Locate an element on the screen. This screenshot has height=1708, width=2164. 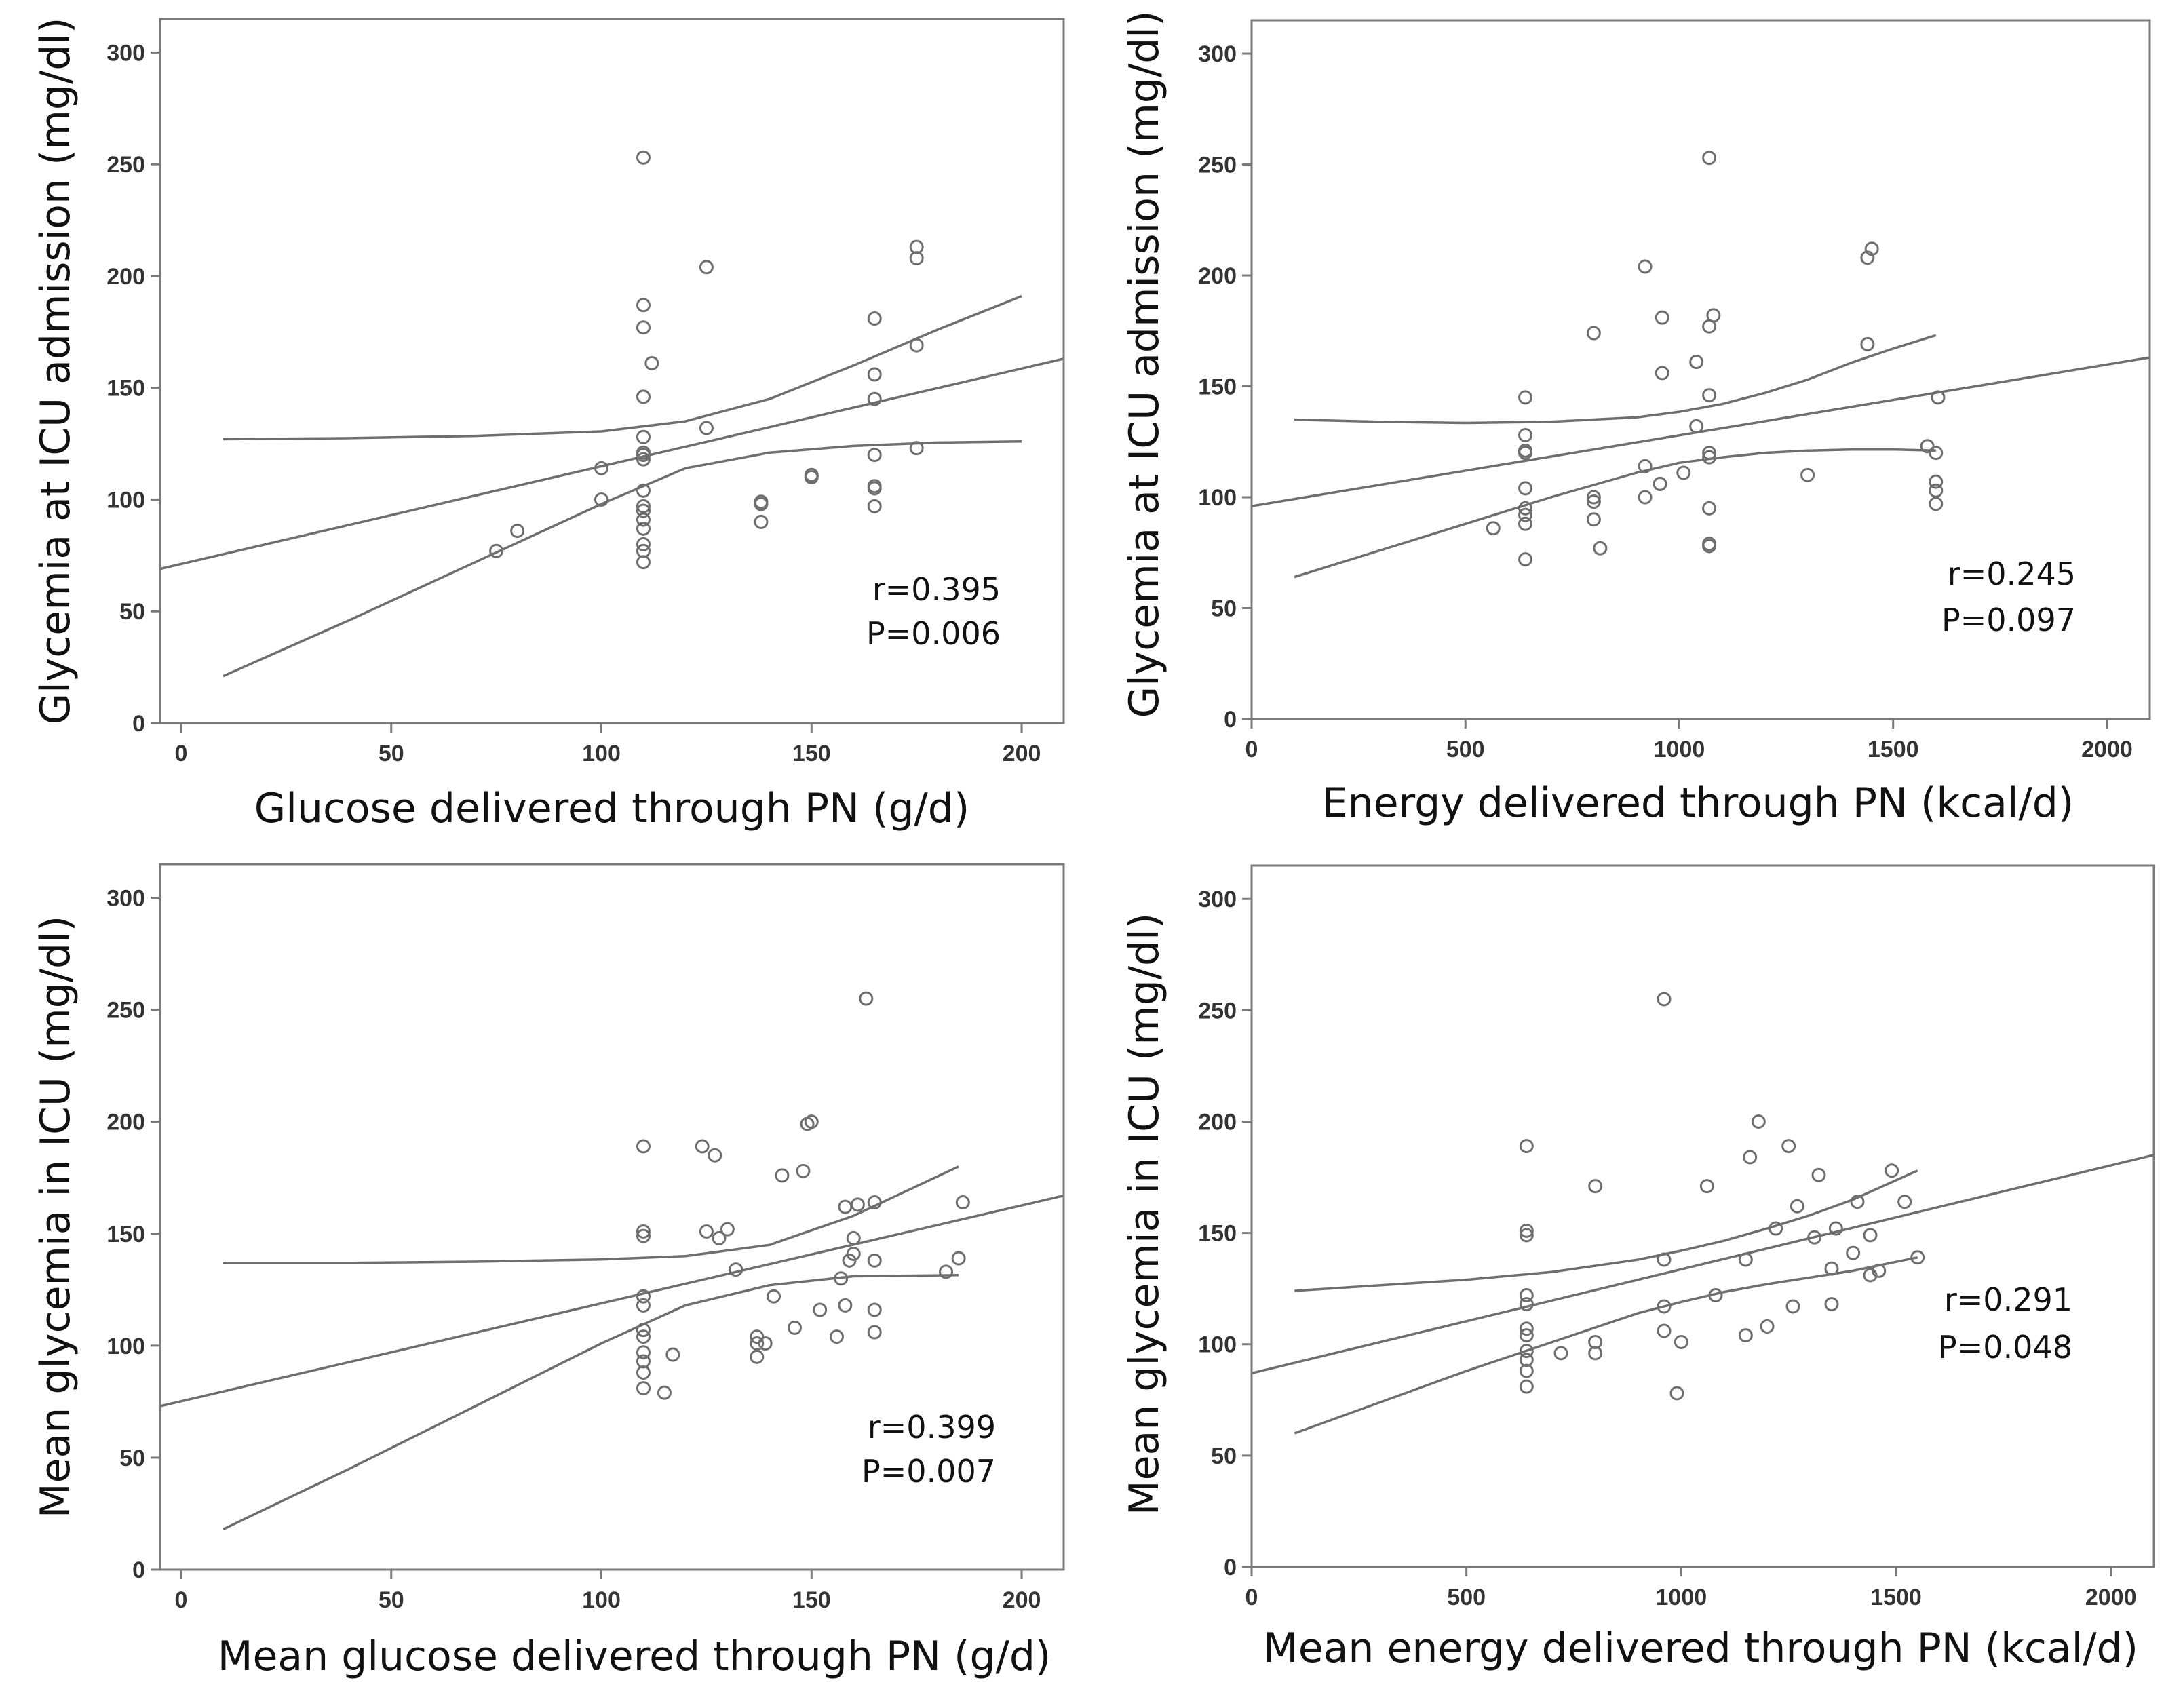
x-axis-label: Mean glucose delivered through PN (g/d) is located at coordinates (634, 1656).